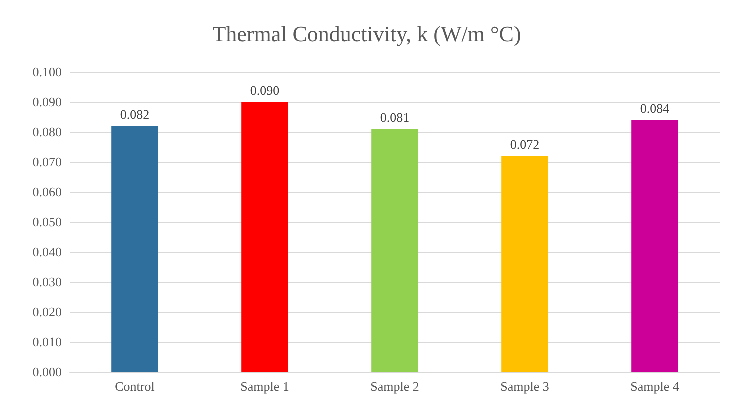 The height and width of the screenshot is (408, 734). I want to click on data-label: 0.082, so click(135, 114).